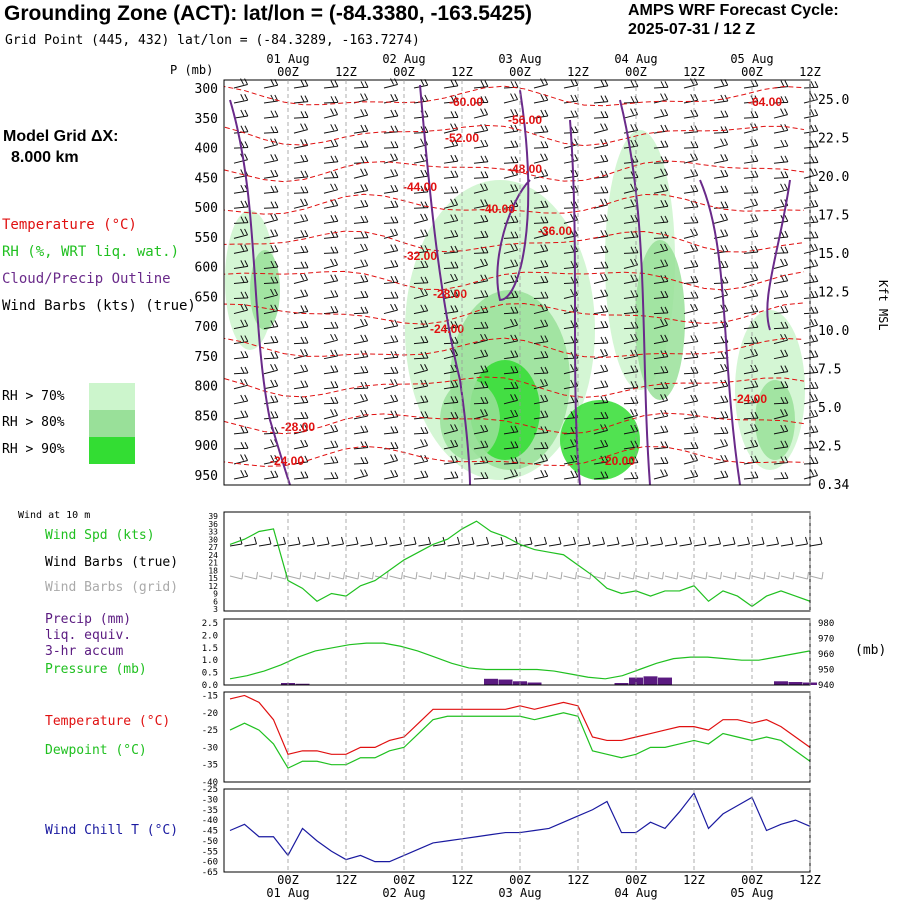 The height and width of the screenshot is (900, 900). What do you see at coordinates (210, 863) in the screenshot?
I see `wind-chill-tick-label: -60` at bounding box center [210, 863].